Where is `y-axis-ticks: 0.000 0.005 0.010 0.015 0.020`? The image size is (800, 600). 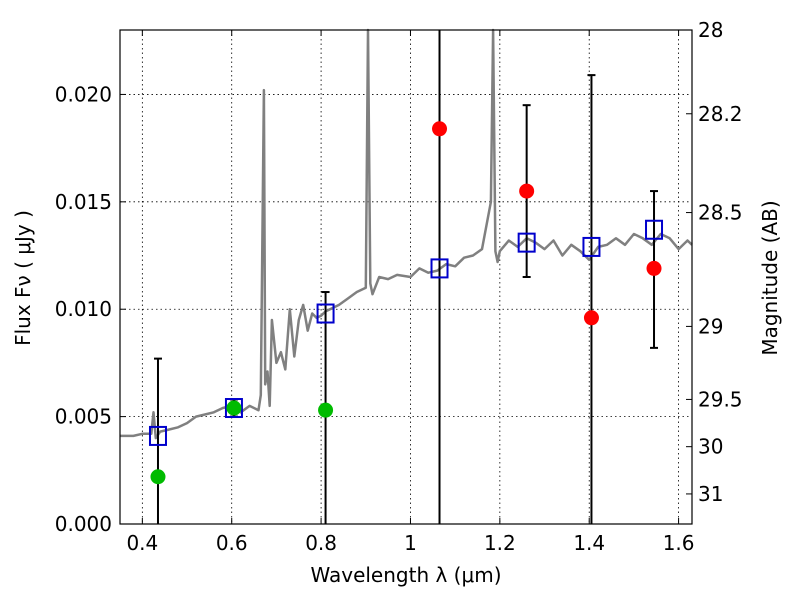 y-axis-ticks: 0.000 0.005 0.010 0.015 0.020 is located at coordinates (90, 309).